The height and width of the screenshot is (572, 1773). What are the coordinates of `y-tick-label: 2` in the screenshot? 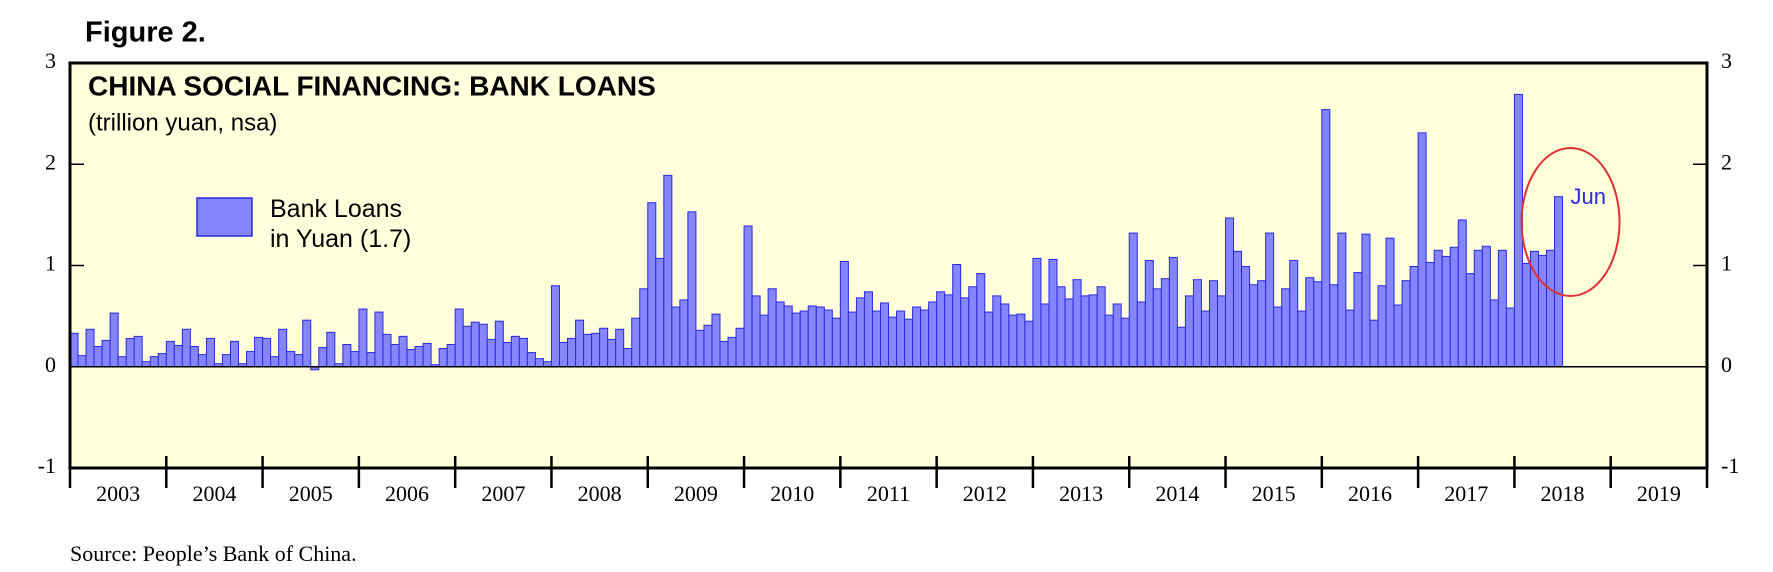 It's located at (50, 161).